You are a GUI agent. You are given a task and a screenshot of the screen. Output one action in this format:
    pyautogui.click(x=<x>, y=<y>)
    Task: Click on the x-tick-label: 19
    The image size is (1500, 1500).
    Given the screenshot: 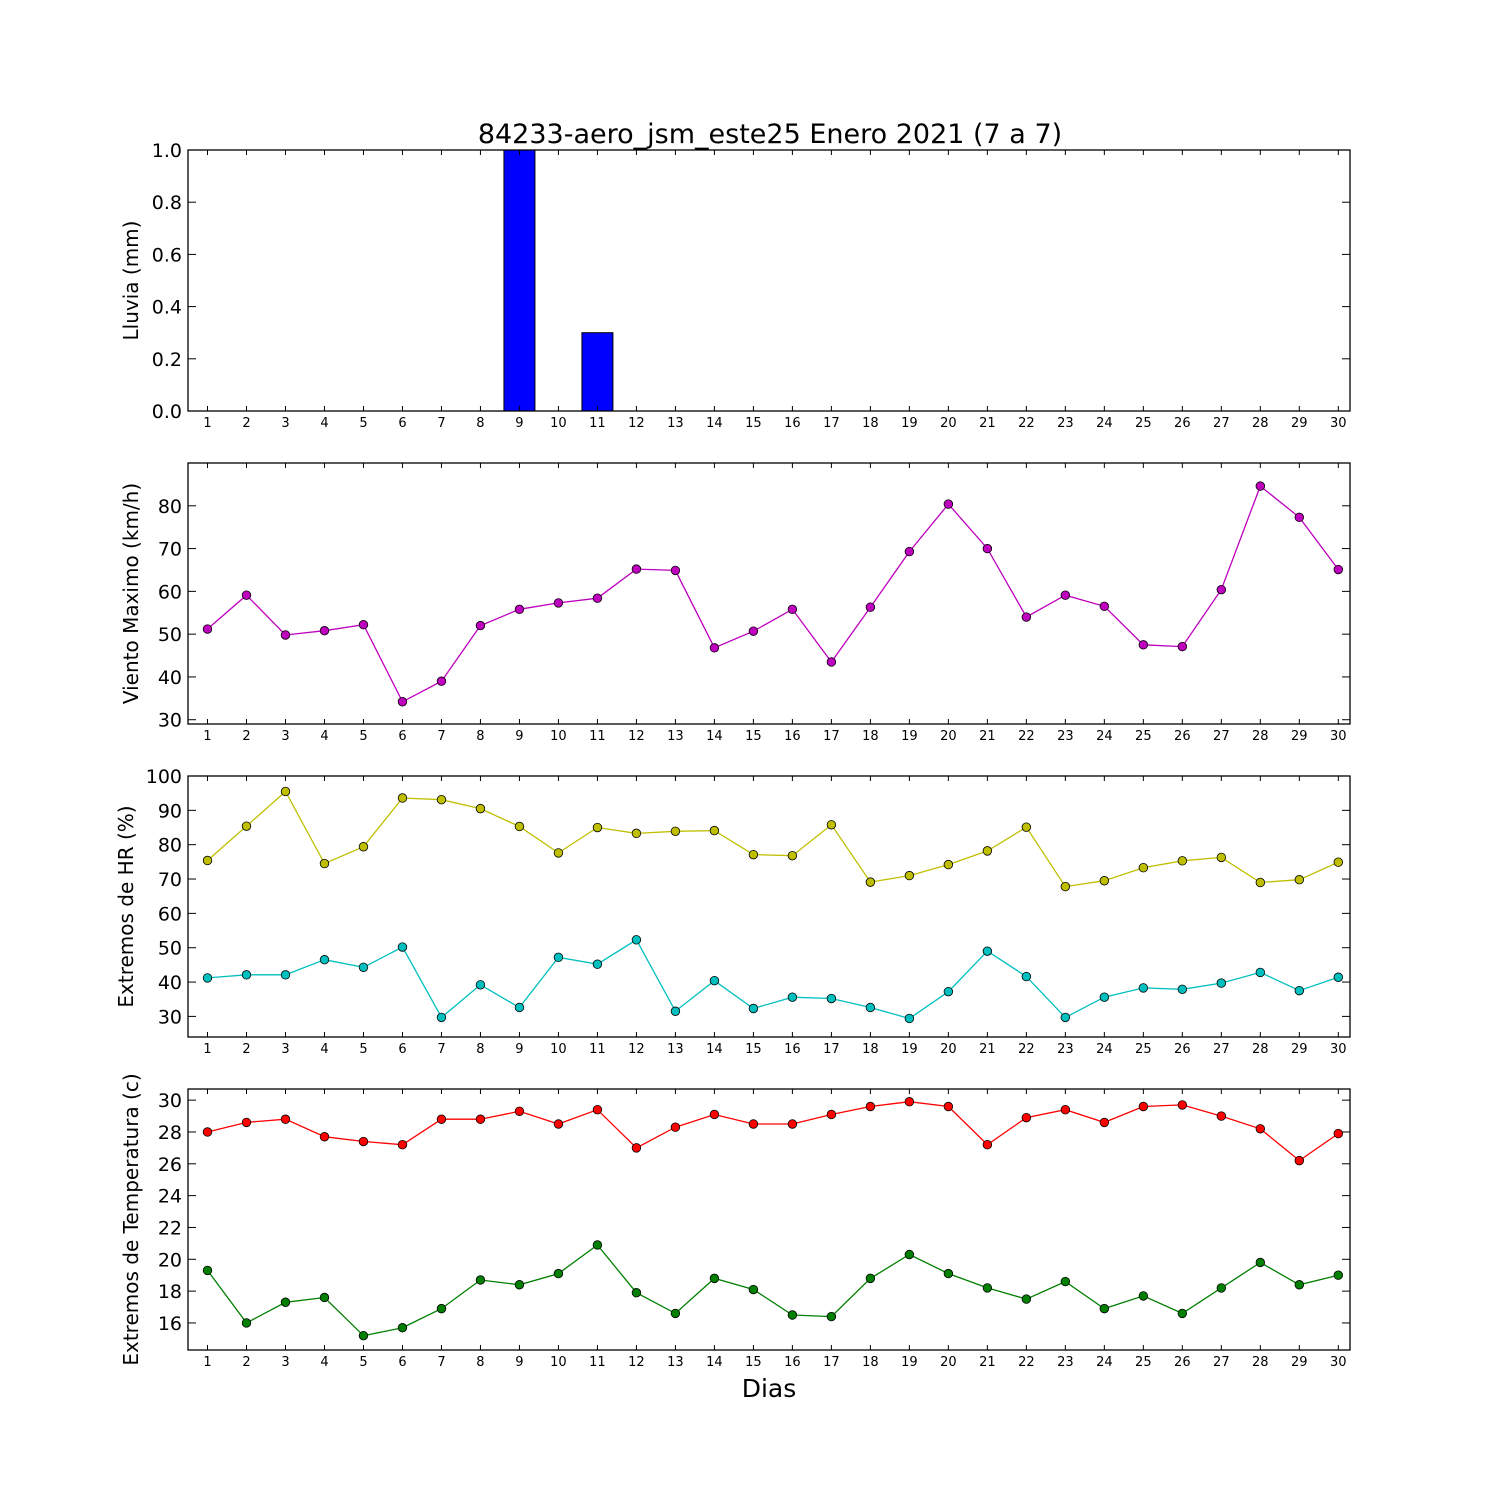 What is the action you would take?
    pyautogui.click(x=909, y=423)
    